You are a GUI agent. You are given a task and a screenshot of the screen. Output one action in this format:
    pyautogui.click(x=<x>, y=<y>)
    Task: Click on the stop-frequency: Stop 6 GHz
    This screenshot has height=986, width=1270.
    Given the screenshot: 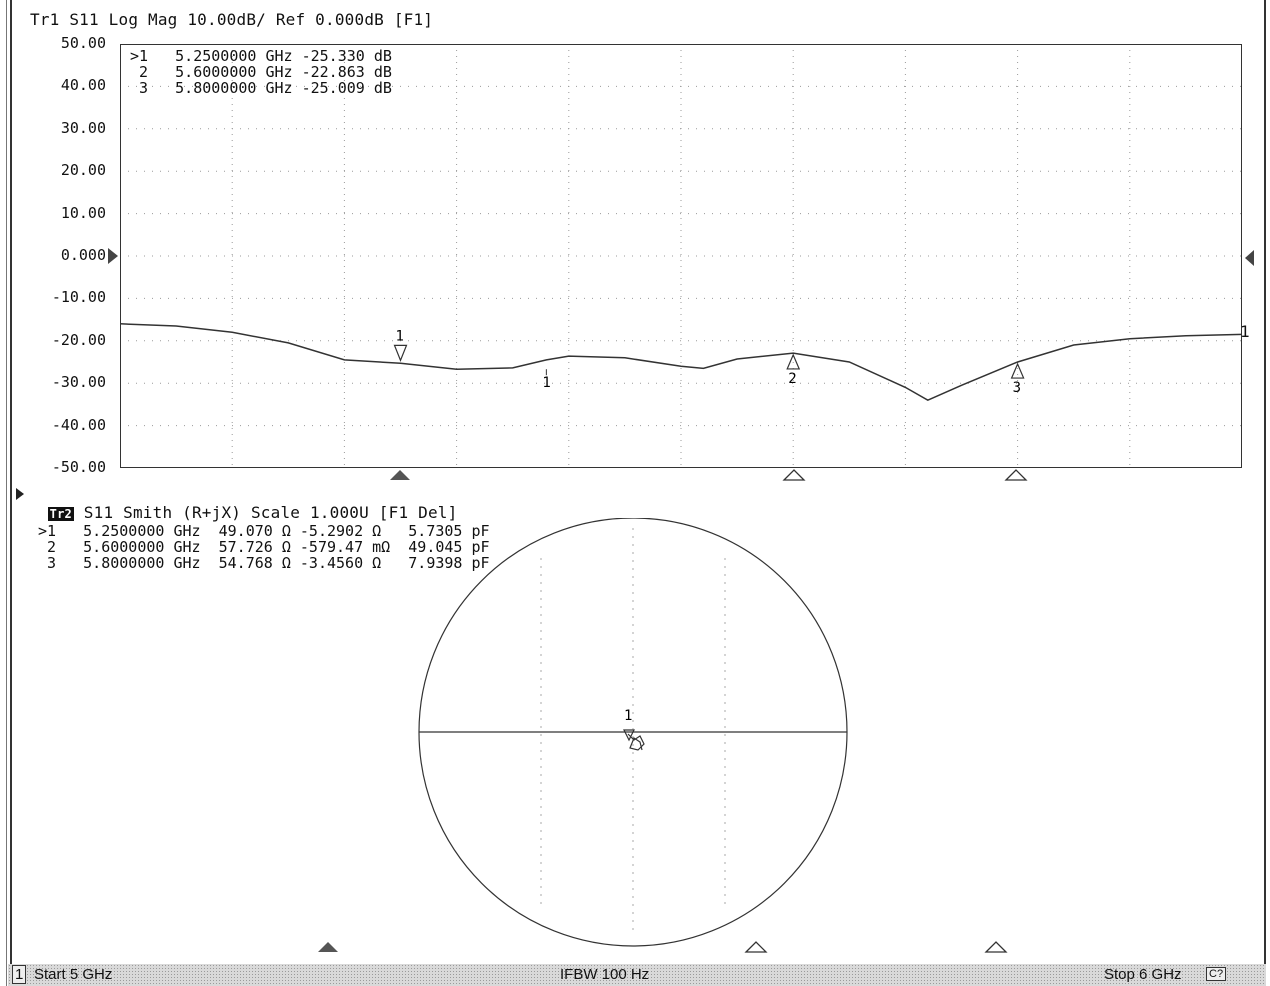 What is the action you would take?
    pyautogui.click(x=1143, y=974)
    